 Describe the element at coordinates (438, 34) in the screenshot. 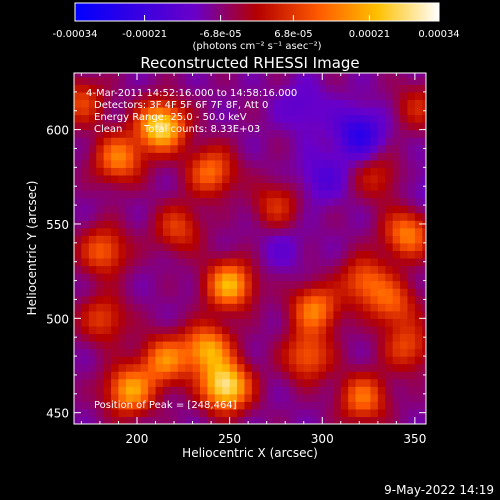

I see `colorbar-tick-label: 0.00034` at that location.